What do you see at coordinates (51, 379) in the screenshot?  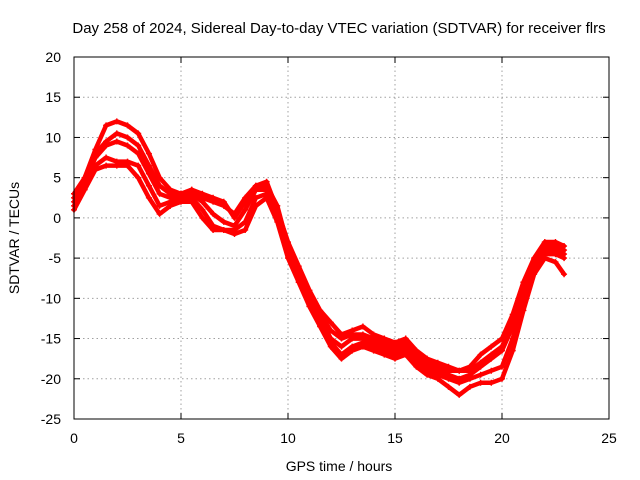 I see `y-tick-label: -20` at bounding box center [51, 379].